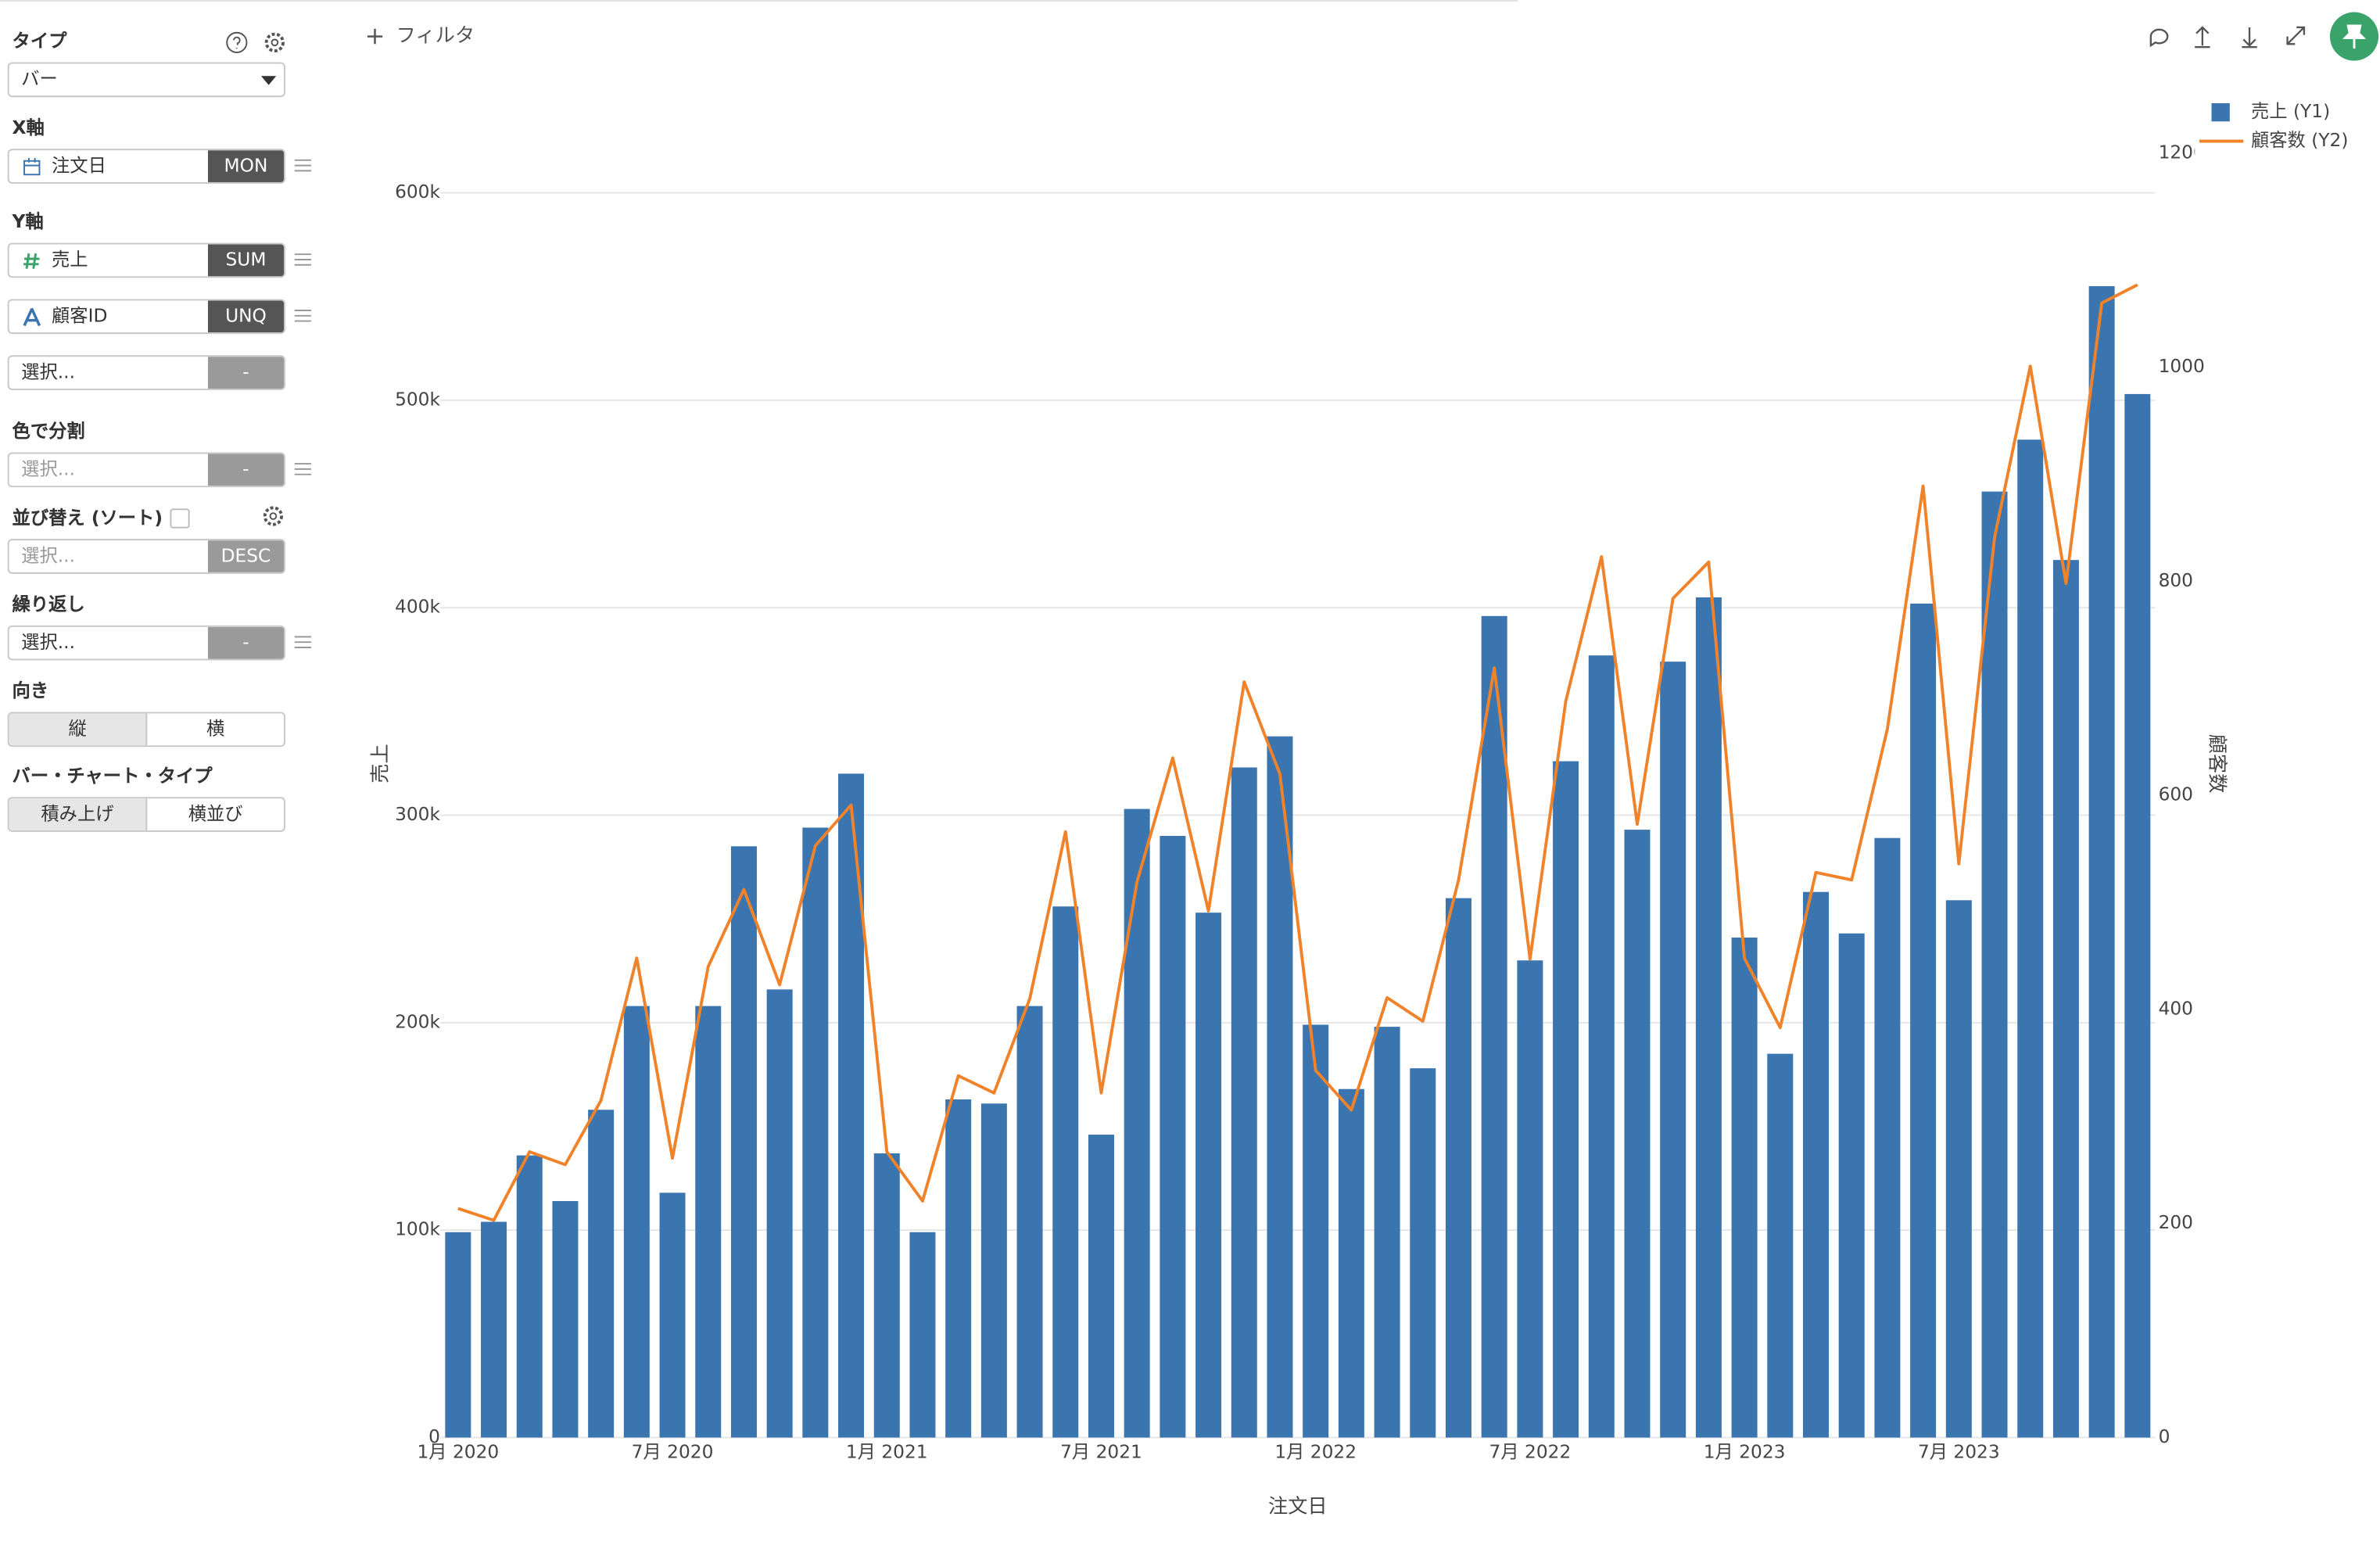 Image resolution: width=2380 pixels, height=1542 pixels. I want to click on y2-tick-label: 200, so click(2176, 1222).